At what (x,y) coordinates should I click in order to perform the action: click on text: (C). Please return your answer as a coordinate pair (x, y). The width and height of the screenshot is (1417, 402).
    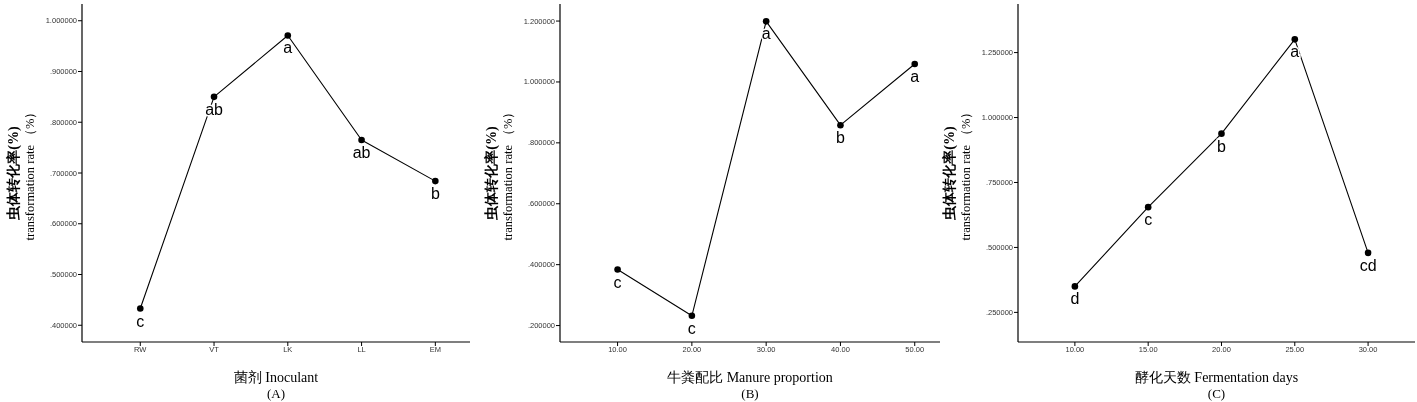
    Looking at the image, I should click on (1216, 393).